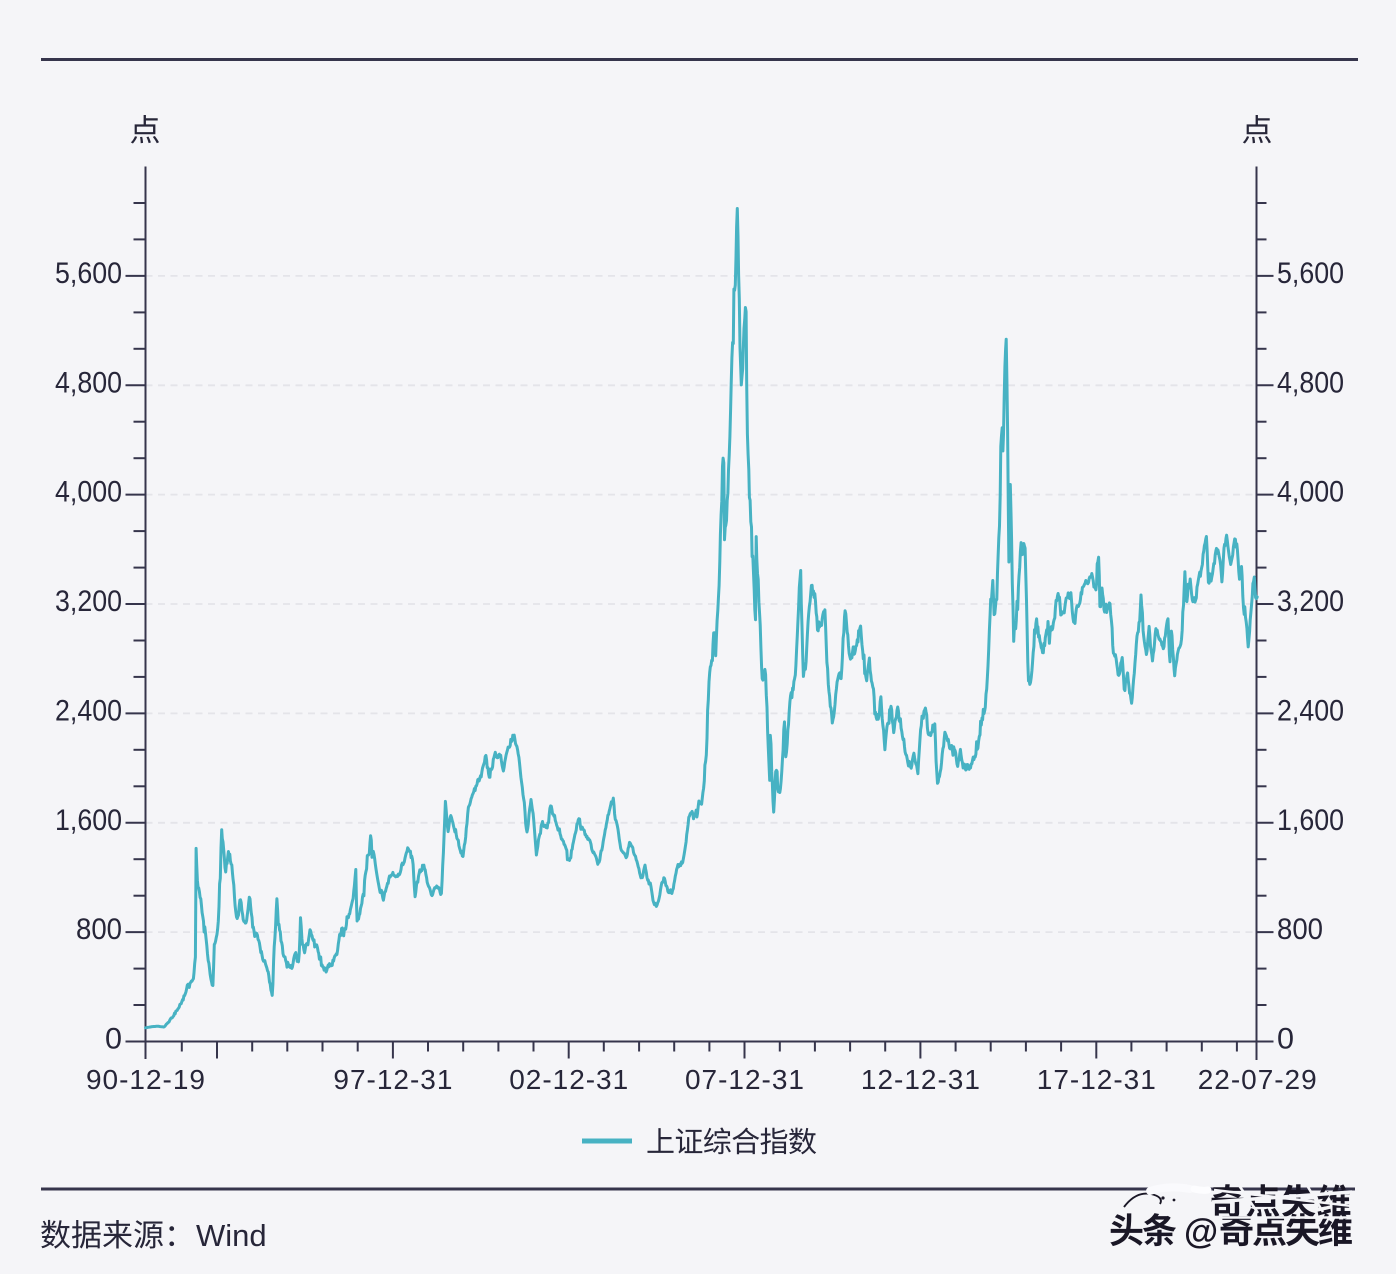  What do you see at coordinates (920, 1079) in the screenshot?
I see `svg-text: 12-12-31` at bounding box center [920, 1079].